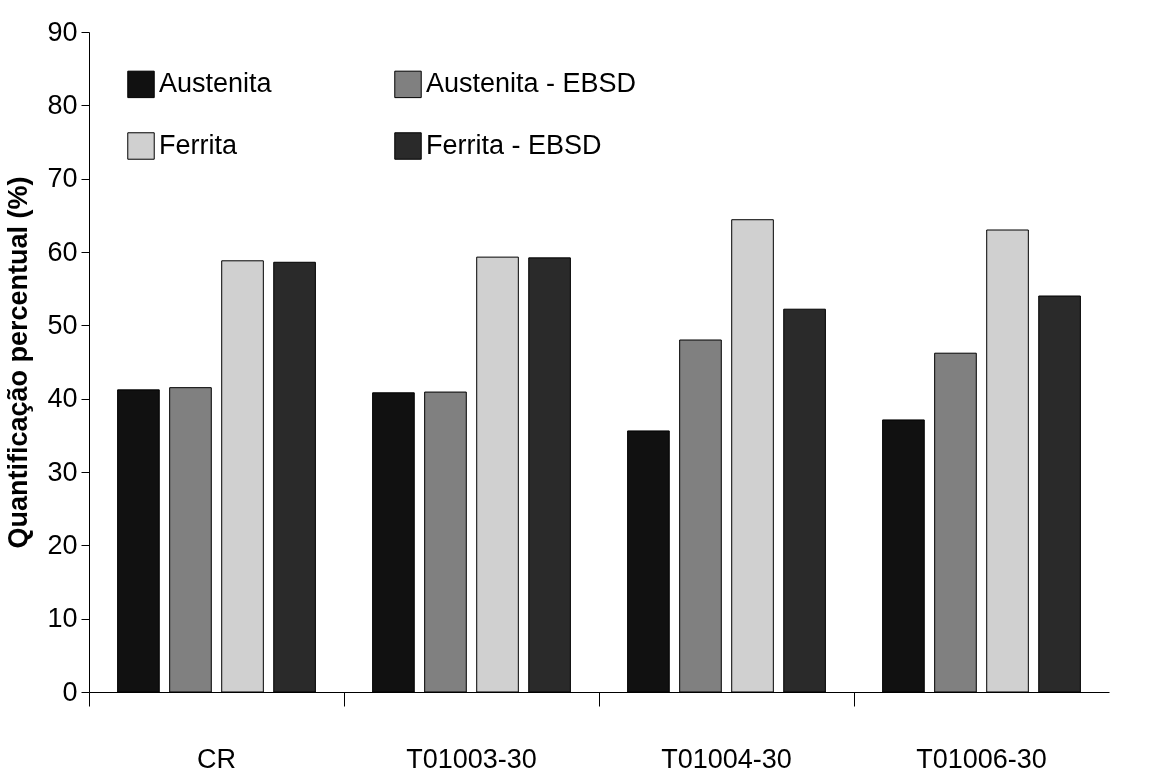 The image size is (1161, 779). Describe the element at coordinates (726, 758) in the screenshot. I see `x-tick-label: T01004-30` at that location.